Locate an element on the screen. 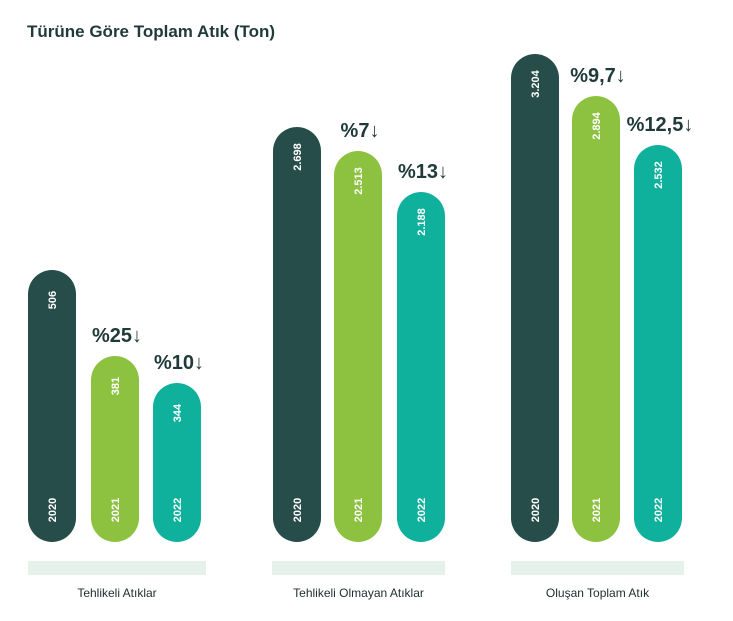  bar-value-label: 344 is located at coordinates (178, 412).